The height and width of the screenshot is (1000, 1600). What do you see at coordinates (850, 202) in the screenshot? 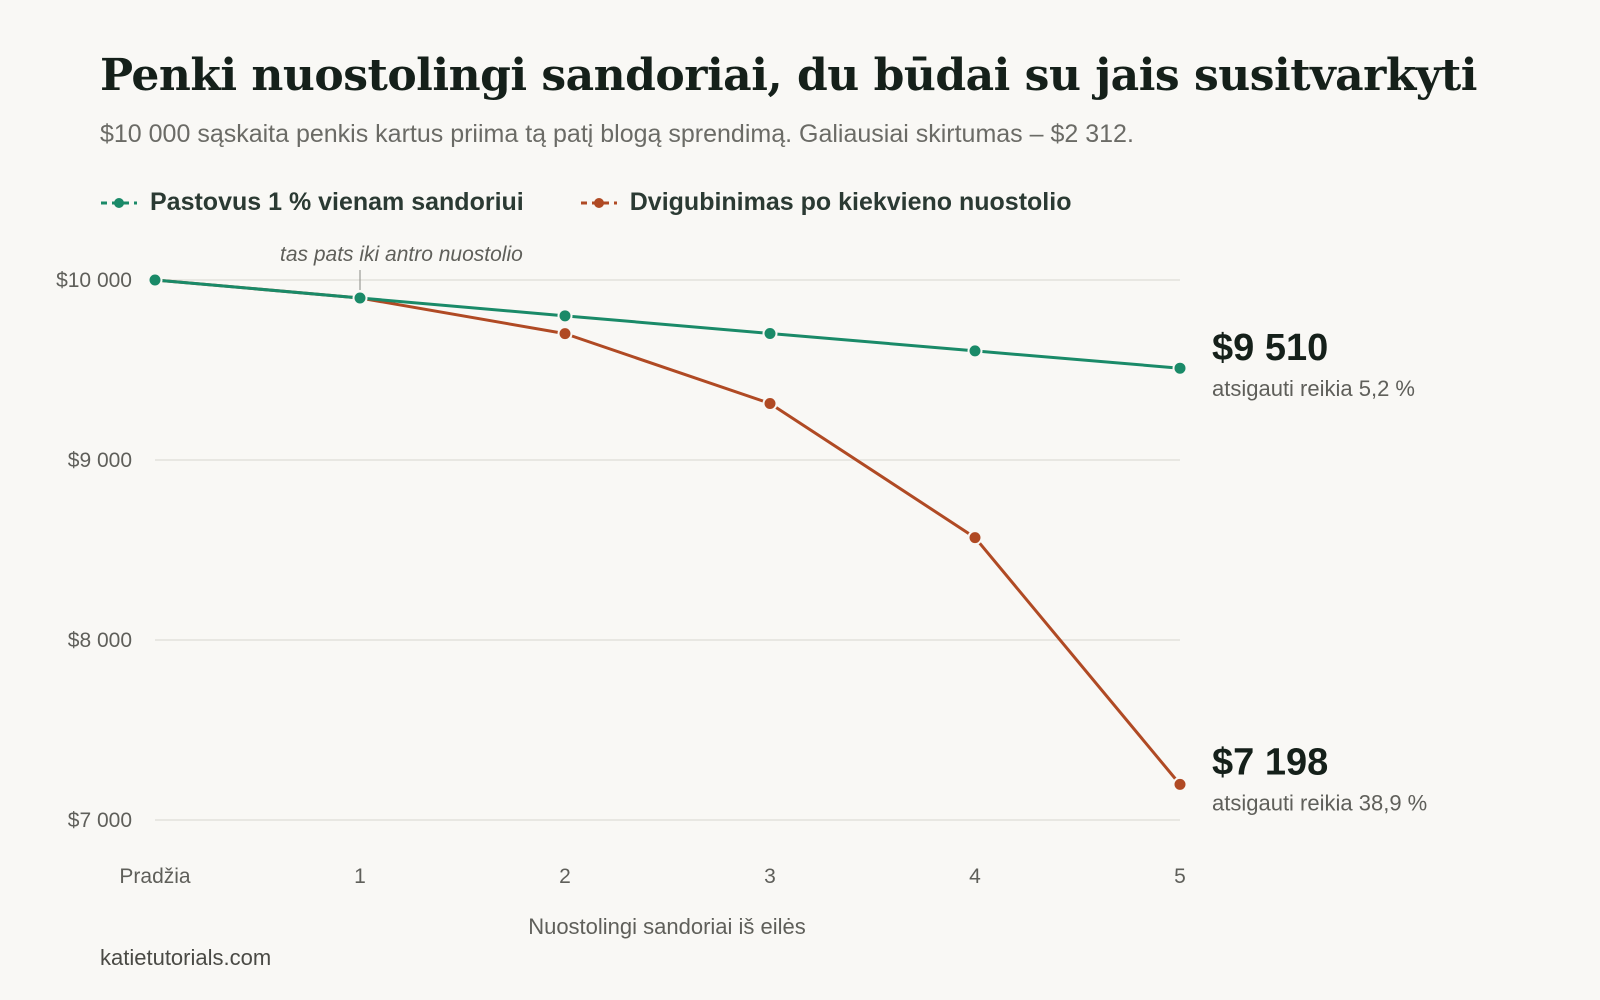
I see `legend-label-doubling: Dvigubinimas po kiekvieno nuostolio` at bounding box center [850, 202].